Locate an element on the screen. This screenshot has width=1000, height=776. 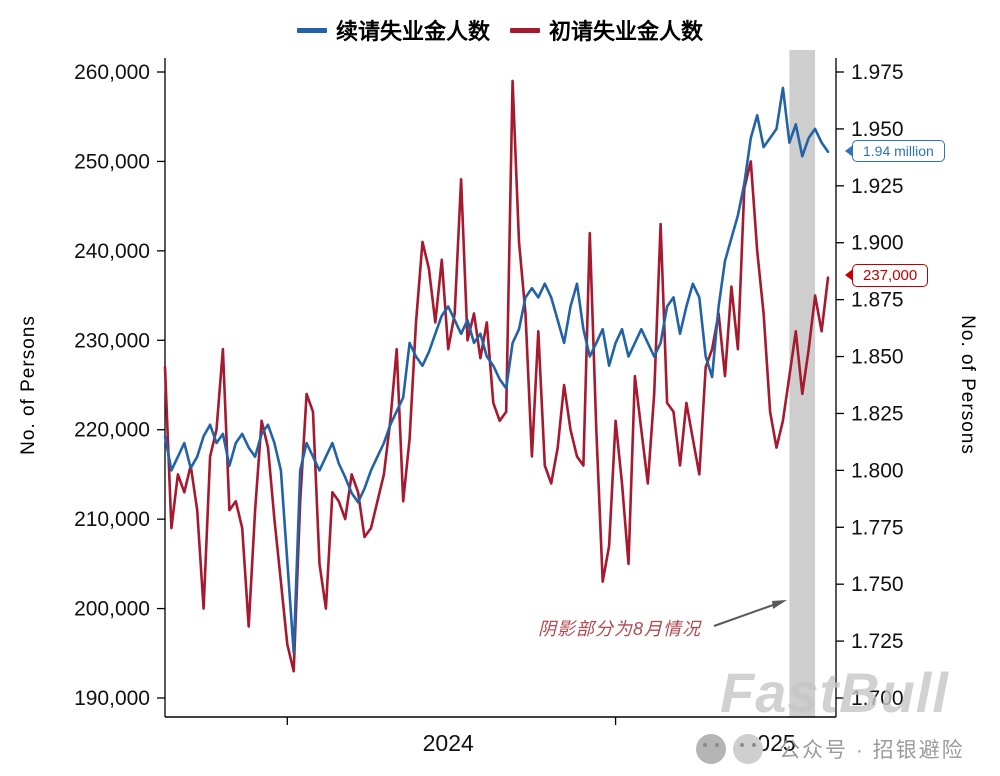
svg-text: 1.750 is located at coordinates (877, 584).